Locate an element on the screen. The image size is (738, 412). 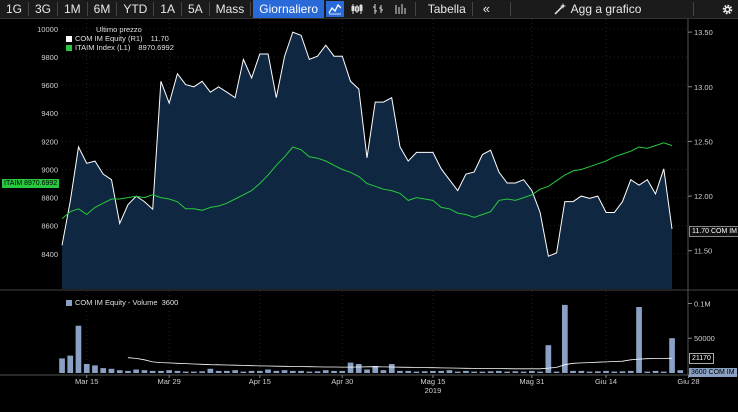
legend-axis-itaim: (L1) is located at coordinates (123, 47).